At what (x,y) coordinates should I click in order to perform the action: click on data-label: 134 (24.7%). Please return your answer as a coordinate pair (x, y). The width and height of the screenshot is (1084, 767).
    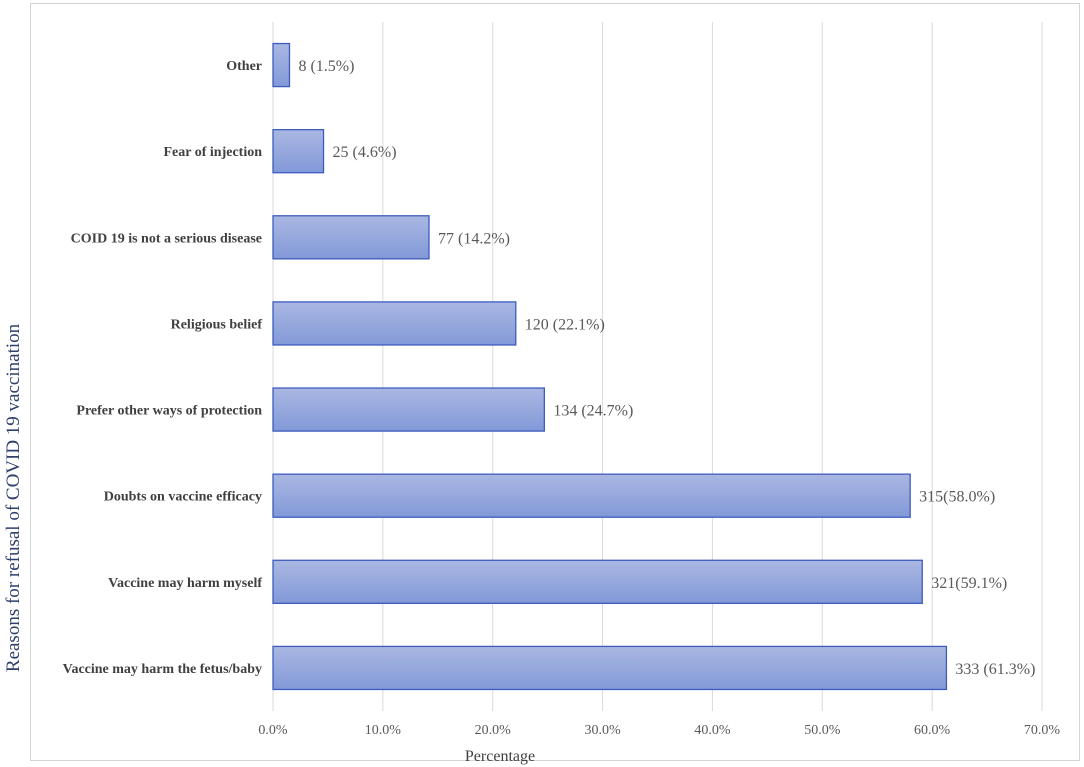
    Looking at the image, I should click on (593, 411).